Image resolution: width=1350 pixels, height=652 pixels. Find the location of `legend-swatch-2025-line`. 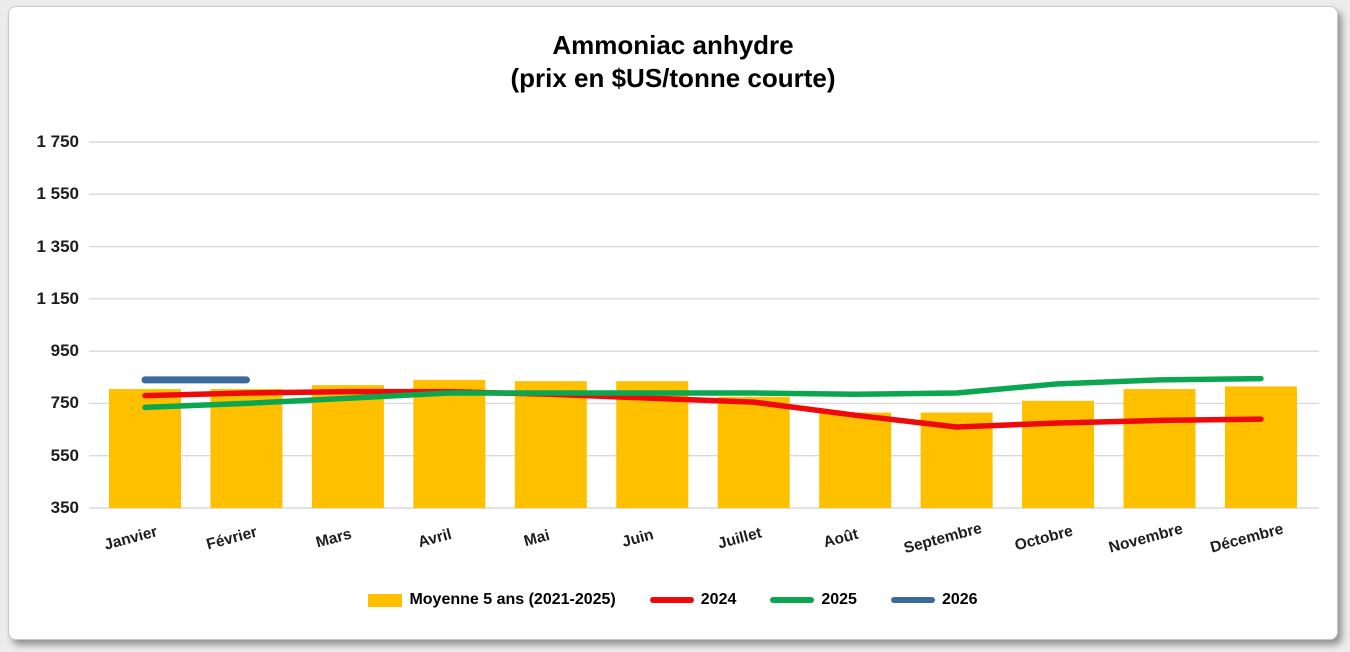

legend-swatch-2025-line is located at coordinates (792, 600).